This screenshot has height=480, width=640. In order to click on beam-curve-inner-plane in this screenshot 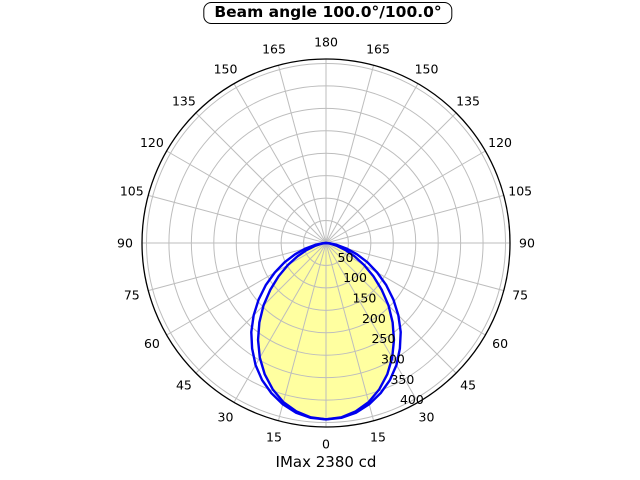, I will do `click(326, 331)`.